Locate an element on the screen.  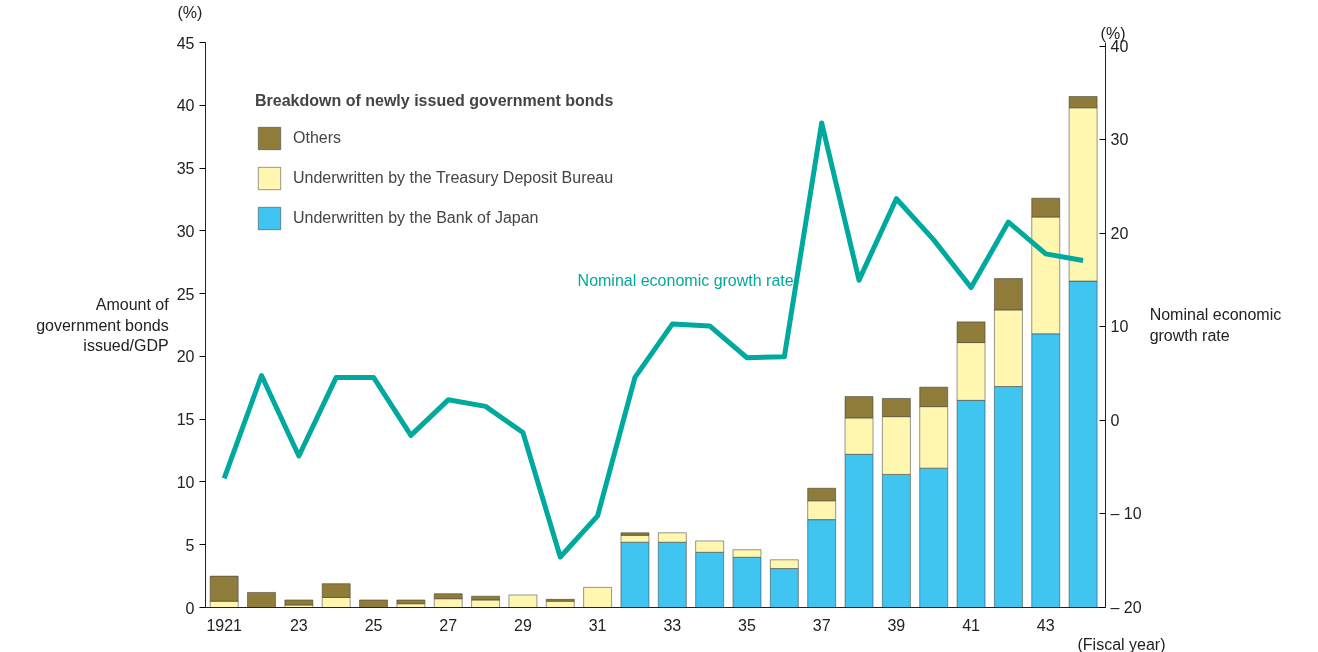
y-tick-label: 30 is located at coordinates (185, 231).